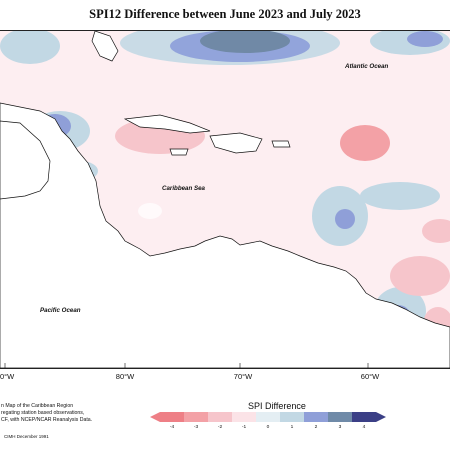 The height and width of the screenshot is (450, 450). What do you see at coordinates (316, 427) in the screenshot?
I see `legend-tick-label: 2` at bounding box center [316, 427].